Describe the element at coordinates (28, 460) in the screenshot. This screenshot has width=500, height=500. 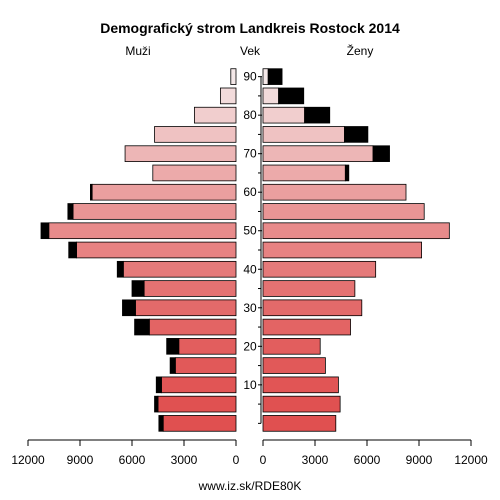
I see `men-x-tick-label: 12000` at that location.